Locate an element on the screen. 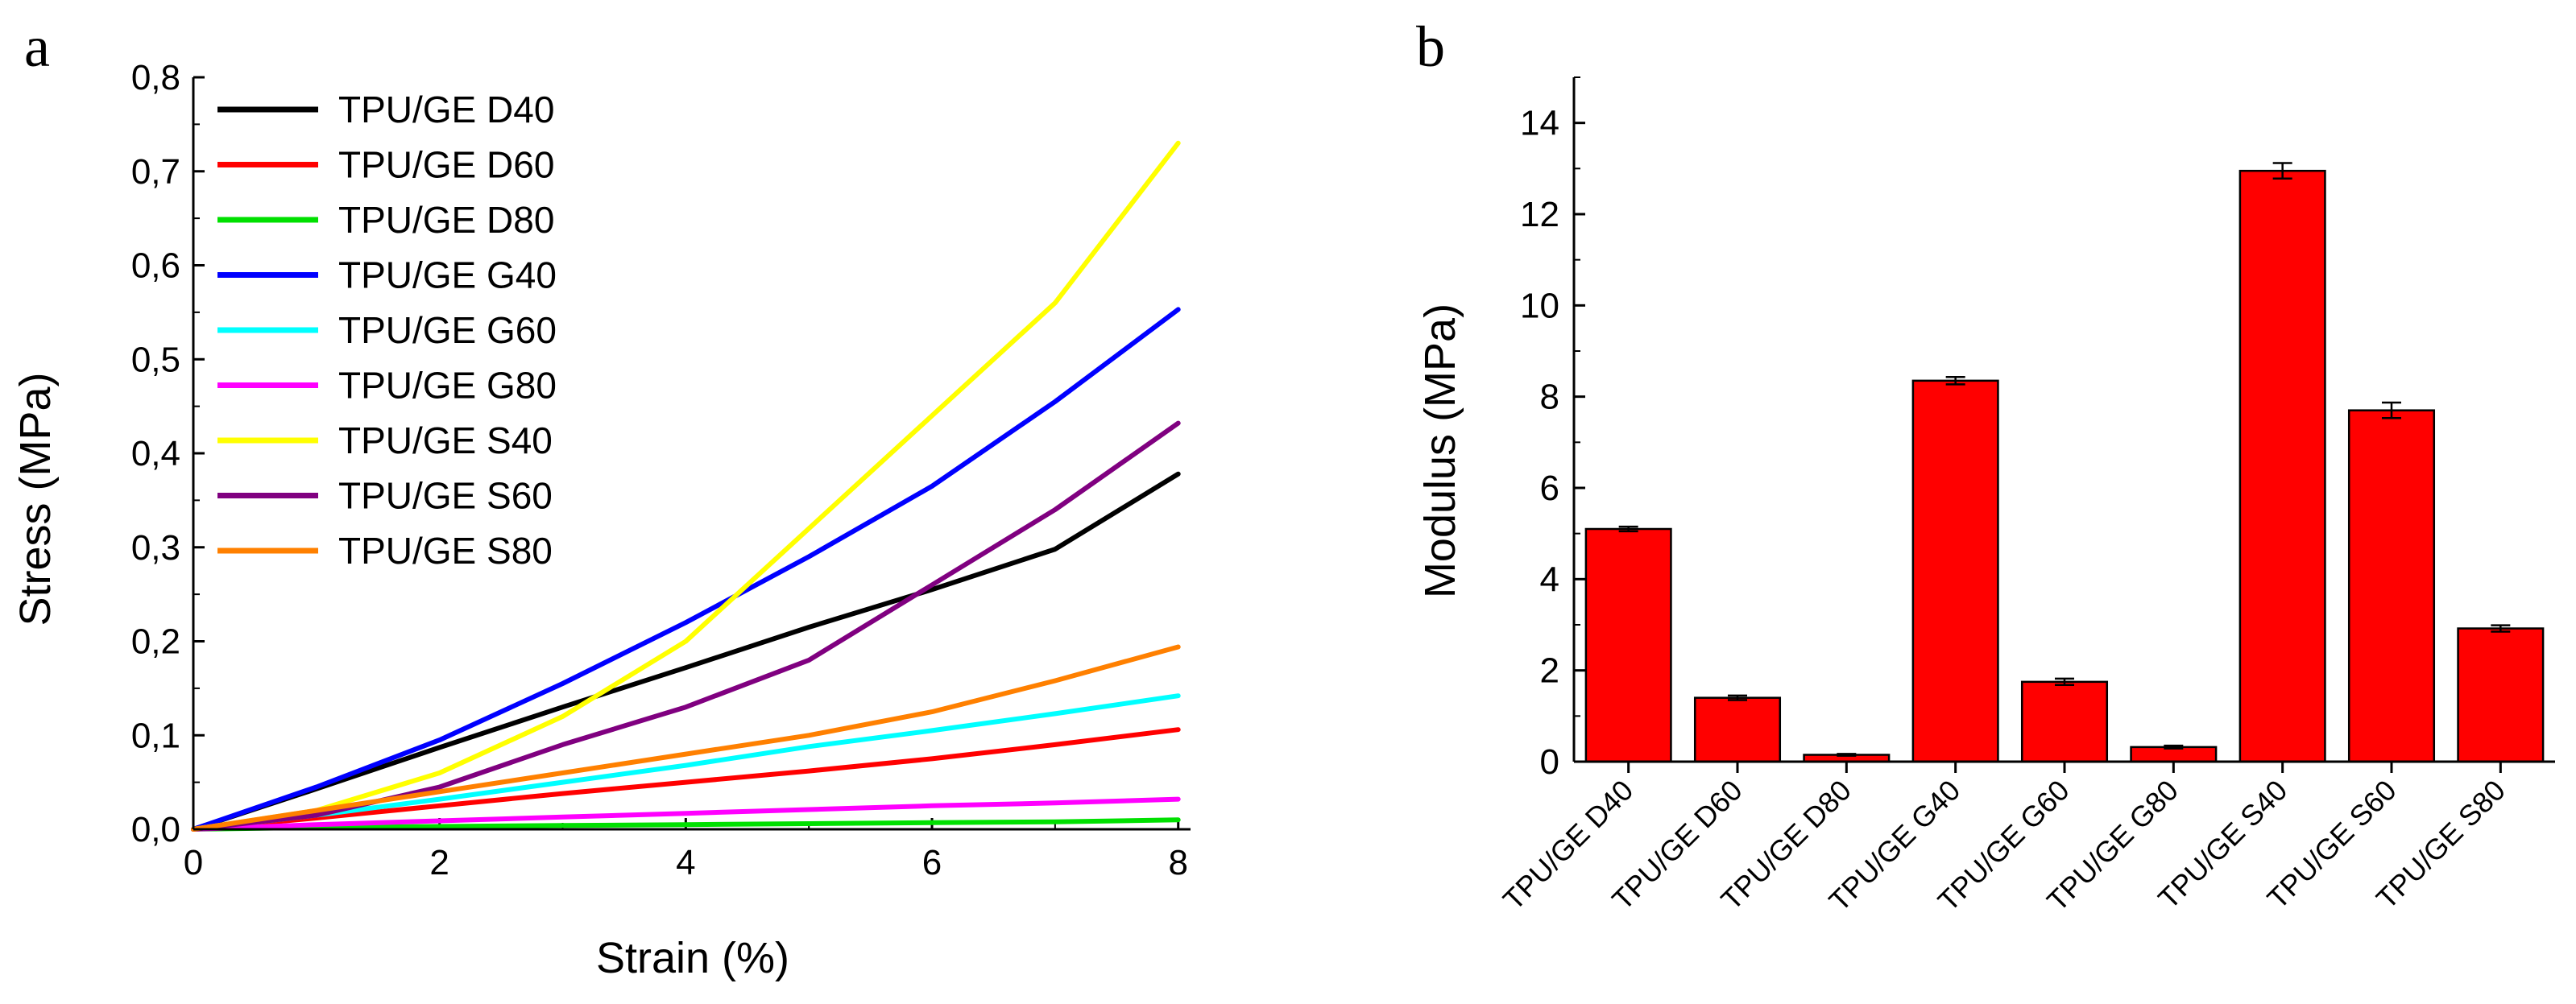 The image size is (2576, 1004). x-tick-label-a: 8 is located at coordinates (1177, 863).